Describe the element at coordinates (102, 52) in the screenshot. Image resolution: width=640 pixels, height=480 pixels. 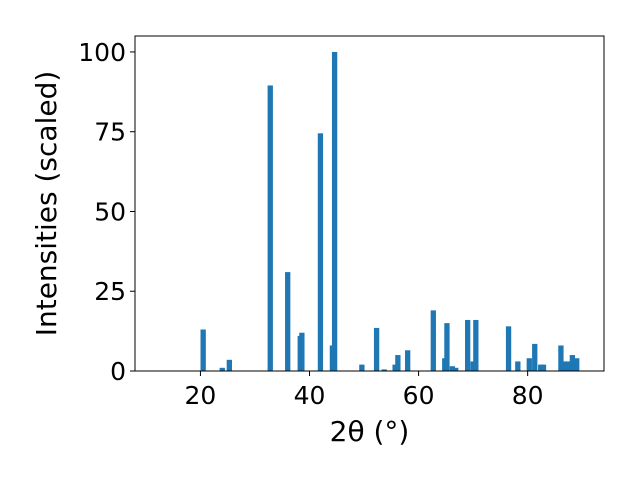
I see `y-tick-label: 100` at that location.